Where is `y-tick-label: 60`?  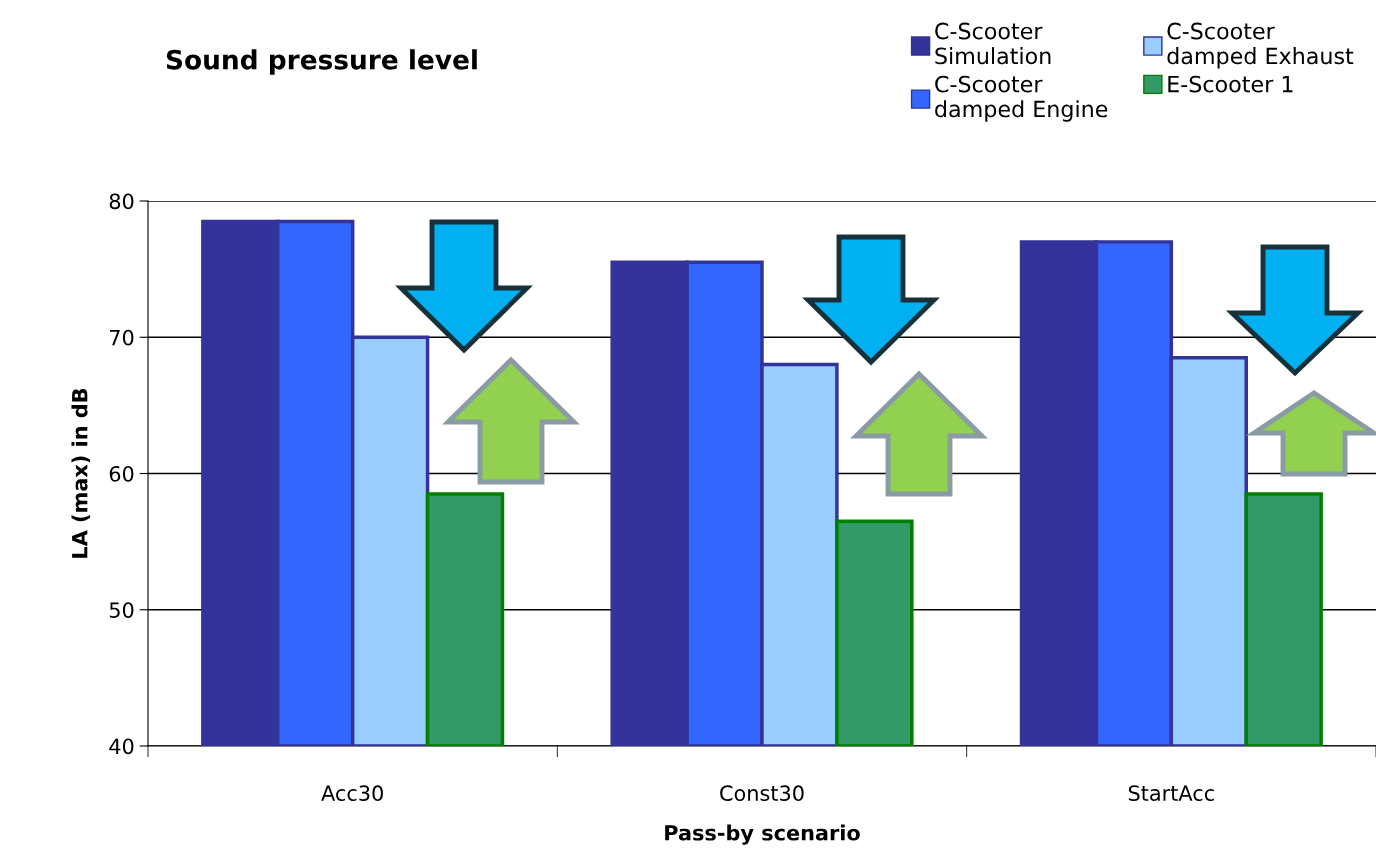 y-tick-label: 60 is located at coordinates (121, 473).